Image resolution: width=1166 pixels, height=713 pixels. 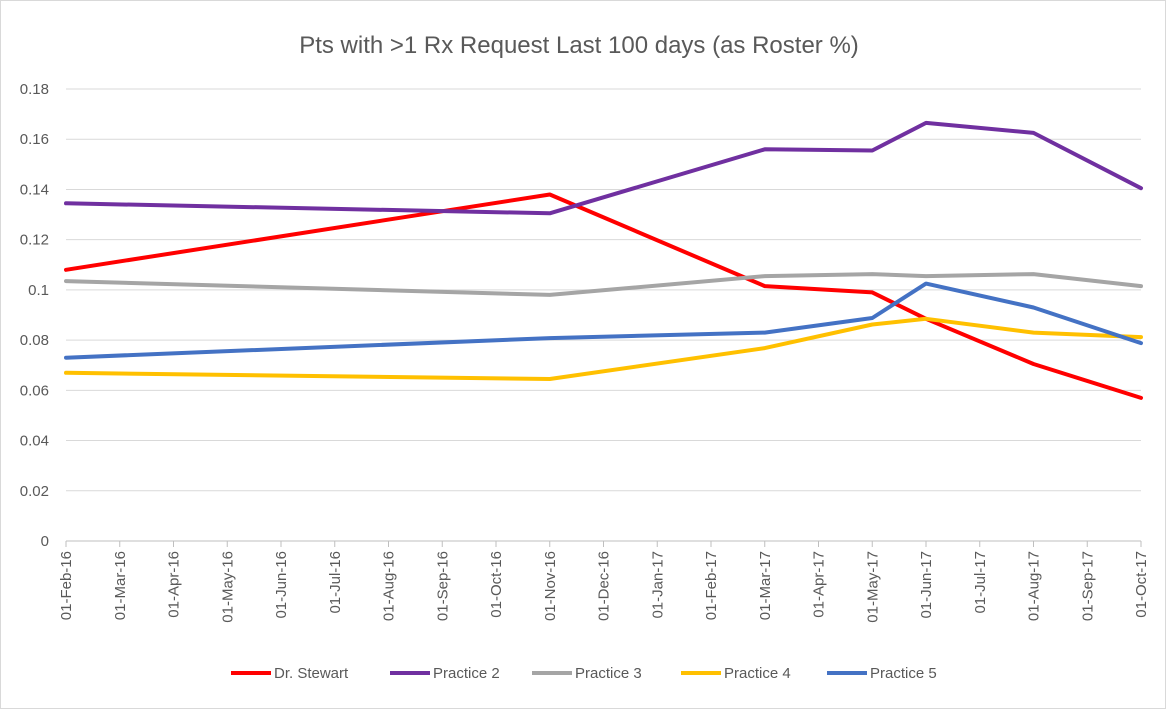 I want to click on y-tick-label: 0.02, so click(x=34, y=491).